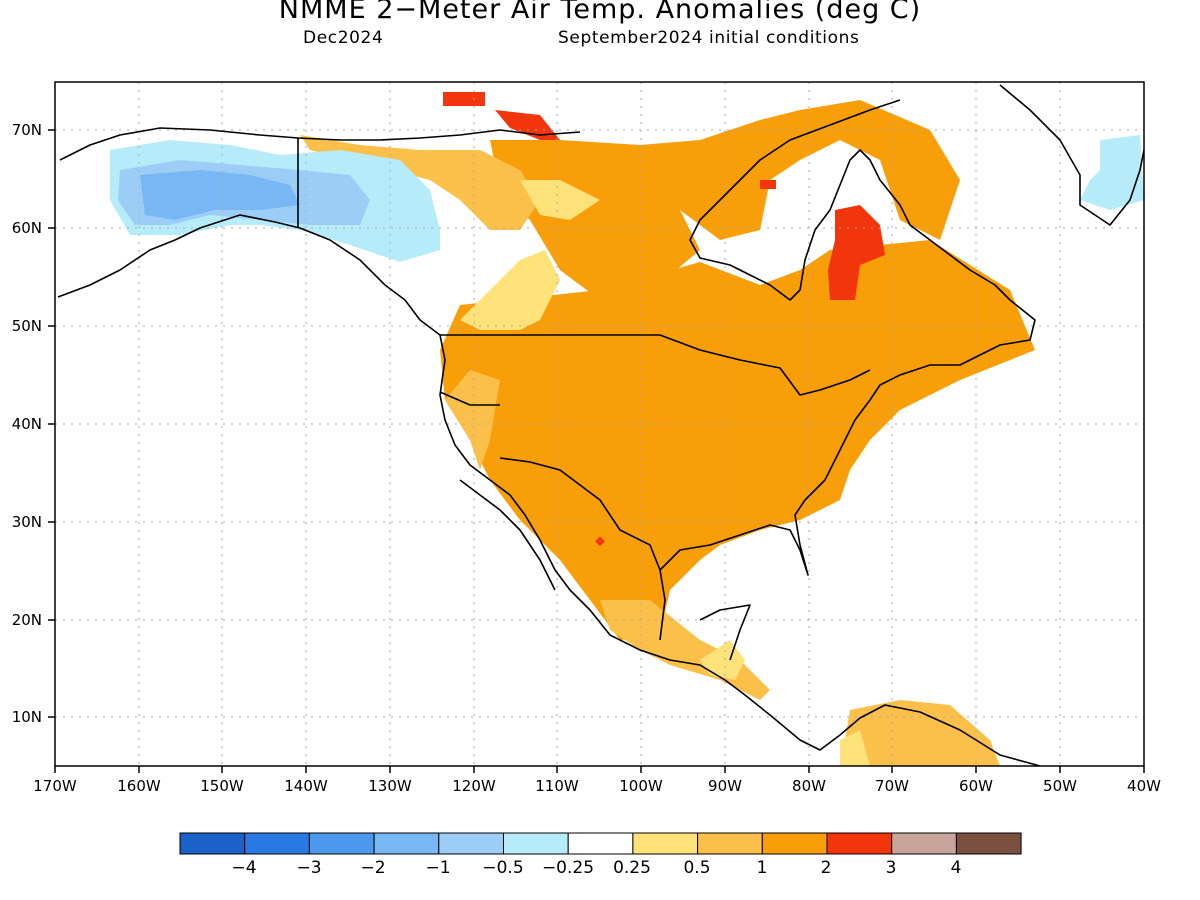  Describe the element at coordinates (222, 786) in the screenshot. I see `lon-tick-150w: 150W` at that location.